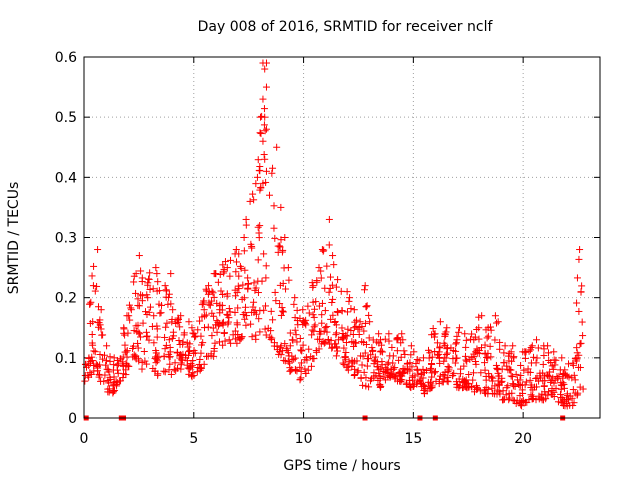  Describe the element at coordinates (72, 419) in the screenshot. I see `y-tick-label: 0` at that location.